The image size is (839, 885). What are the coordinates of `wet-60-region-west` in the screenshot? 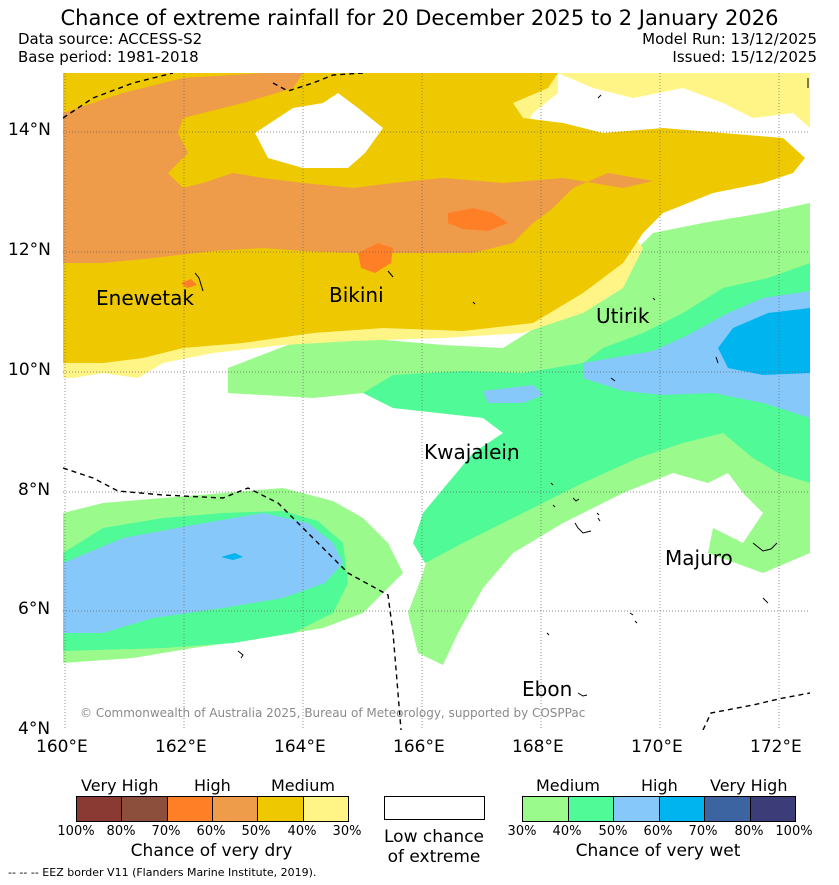 It's located at (232, 556).